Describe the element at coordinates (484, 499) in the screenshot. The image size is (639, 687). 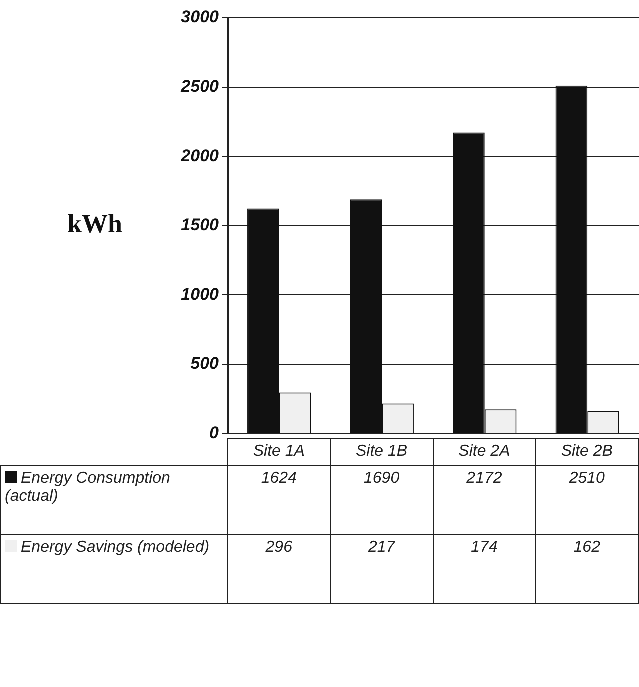
I see `data-label: 2172` at that location.